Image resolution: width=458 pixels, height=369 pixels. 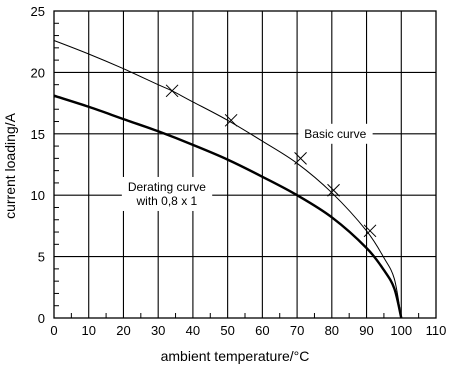 I want to click on x-tick-label: 90, so click(x=366, y=330).